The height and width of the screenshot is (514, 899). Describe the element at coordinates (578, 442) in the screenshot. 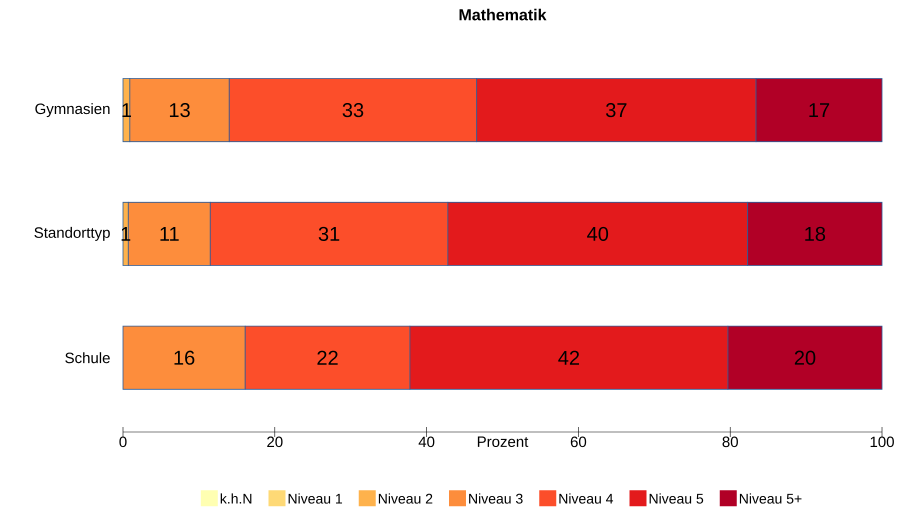

I see `x-tick-label: 60` at that location.